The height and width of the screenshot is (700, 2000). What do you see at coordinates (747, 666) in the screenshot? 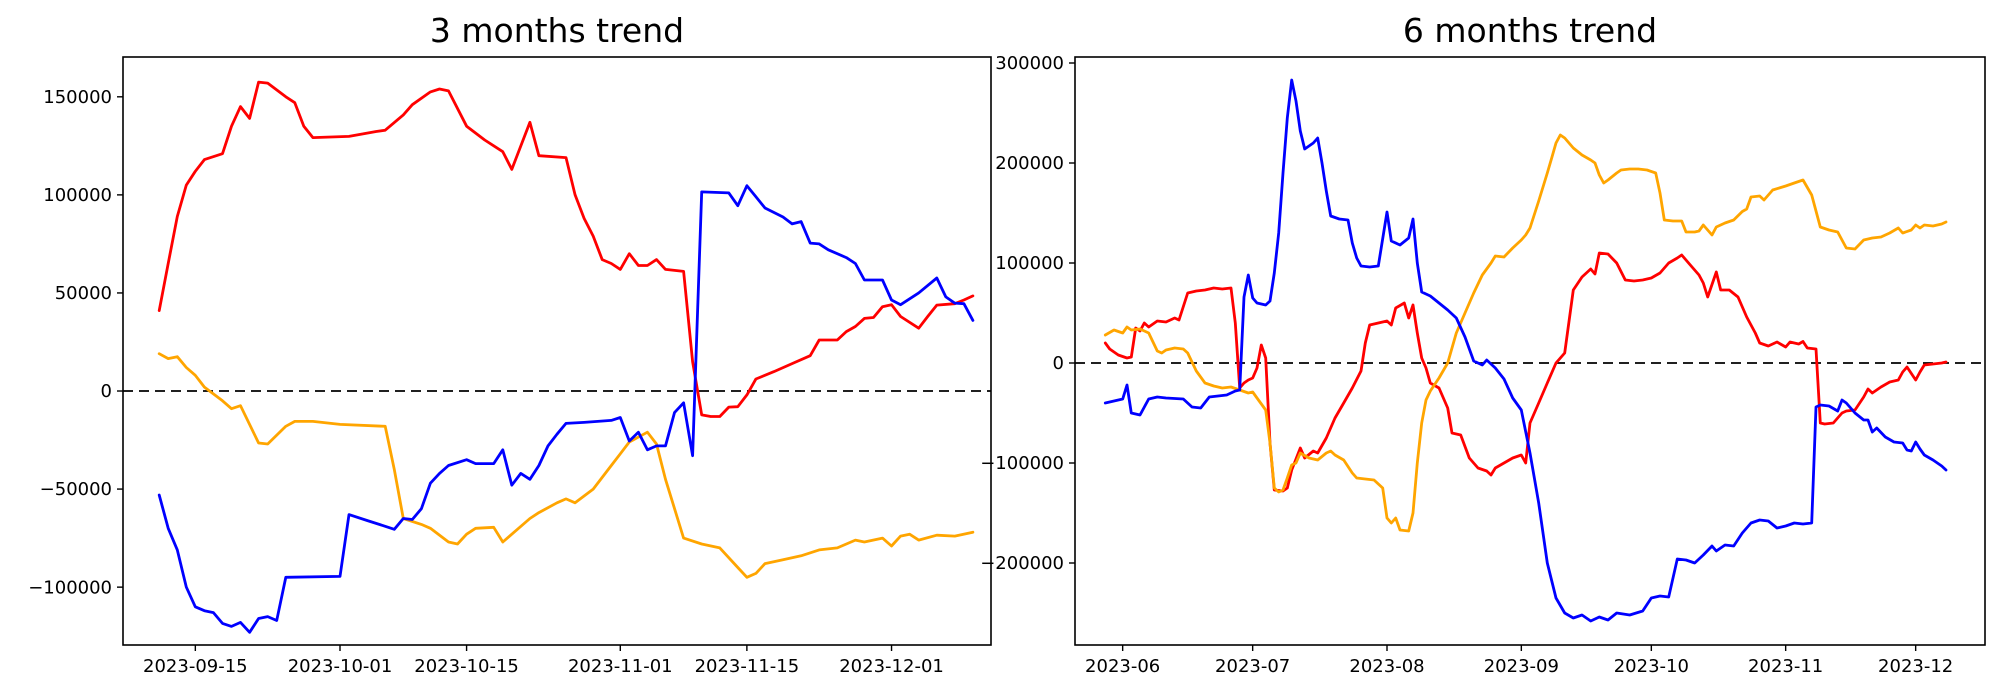
I see `x-tick-label: 2023-11-15` at bounding box center [747, 666].